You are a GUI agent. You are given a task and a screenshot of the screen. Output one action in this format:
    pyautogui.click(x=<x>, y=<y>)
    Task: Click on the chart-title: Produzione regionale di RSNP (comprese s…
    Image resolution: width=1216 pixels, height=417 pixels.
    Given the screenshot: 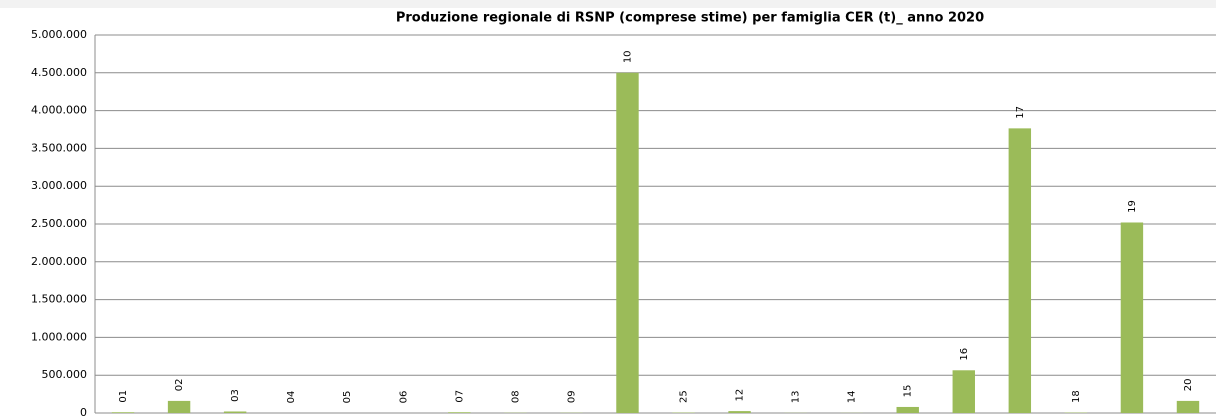 What is the action you would take?
    pyautogui.click(x=690, y=18)
    